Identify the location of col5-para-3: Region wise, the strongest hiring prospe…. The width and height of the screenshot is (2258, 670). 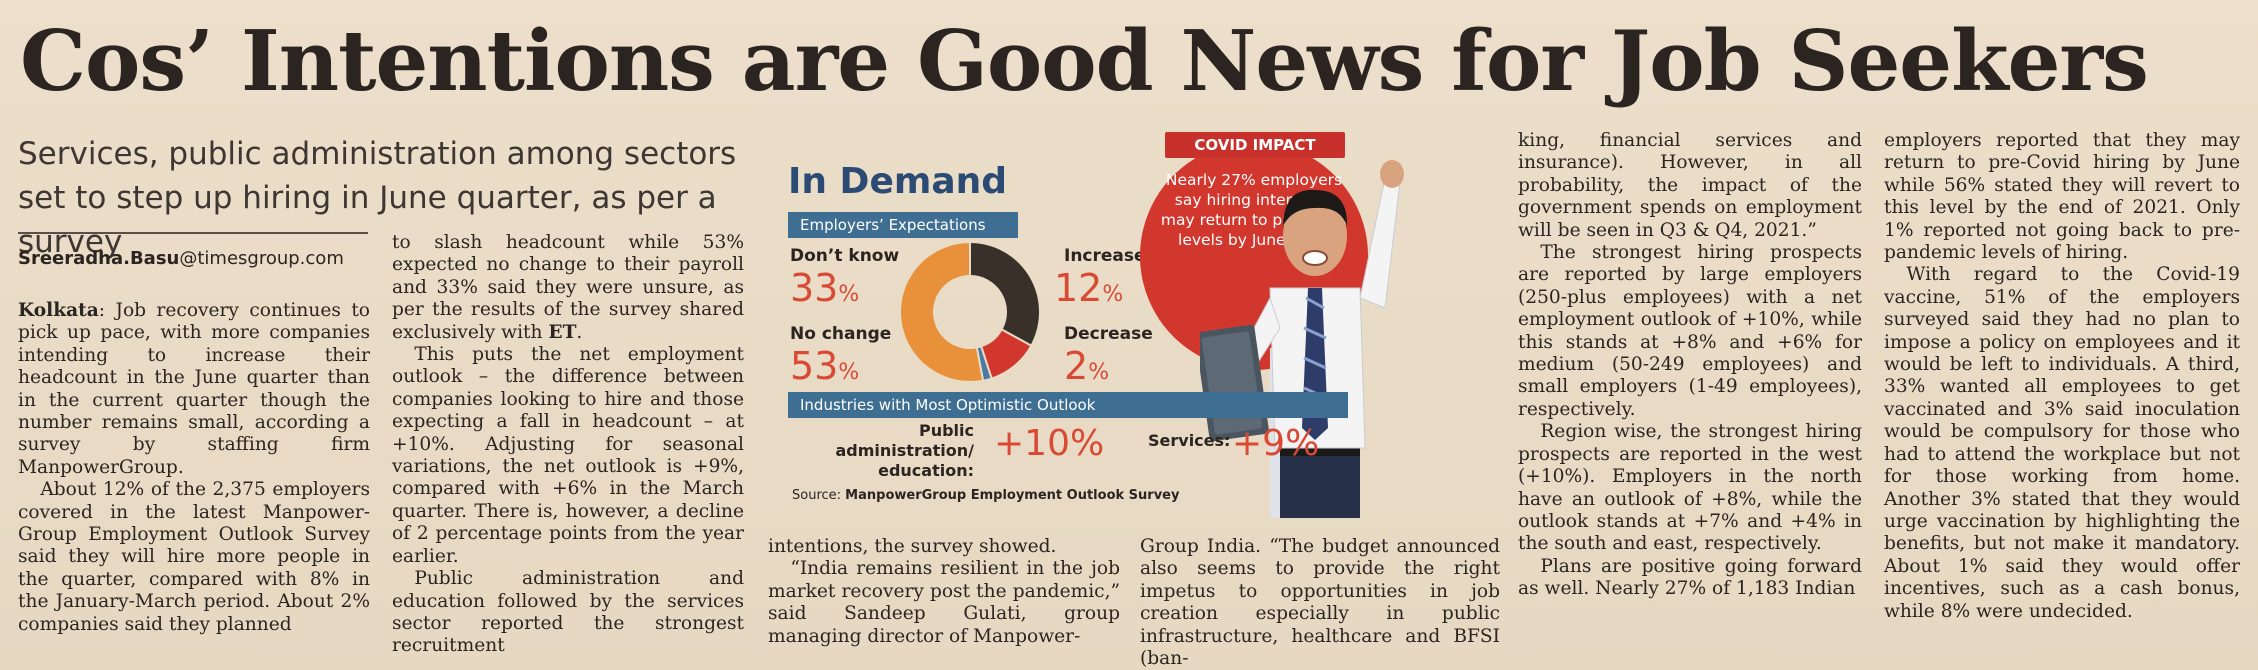
(1690, 488).